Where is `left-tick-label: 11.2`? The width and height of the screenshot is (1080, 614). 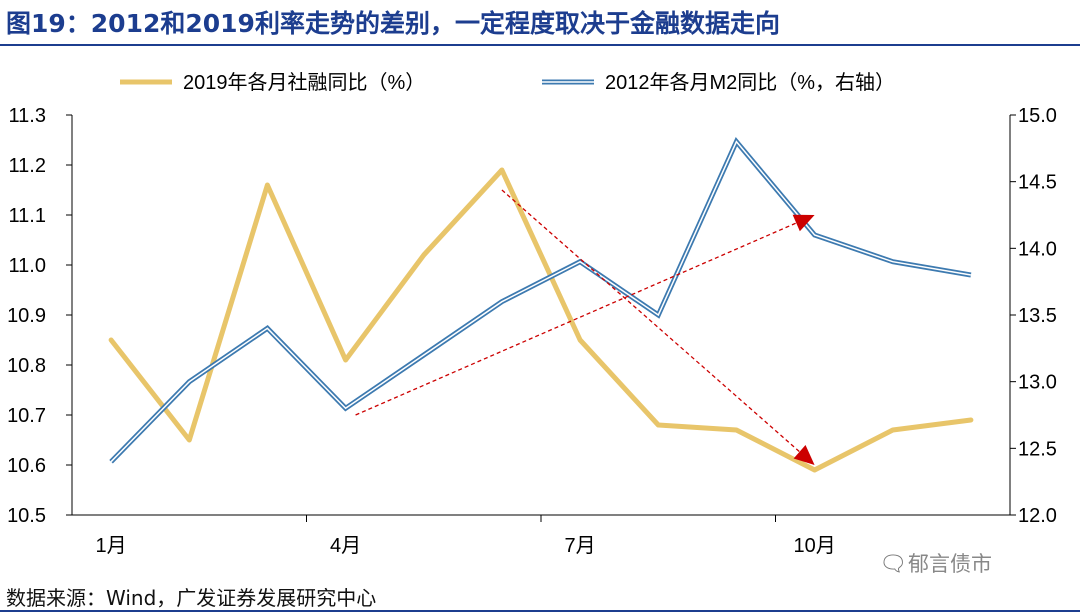 left-tick-label: 11.2 is located at coordinates (27, 166).